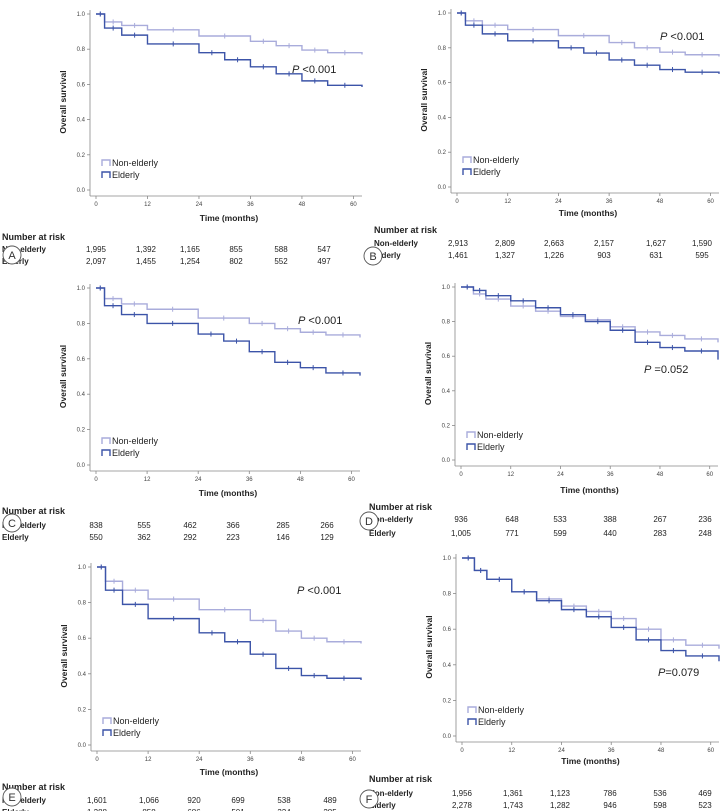 This screenshot has width=727, height=811. I want to click on risk-value: 1,956, so click(462, 793).